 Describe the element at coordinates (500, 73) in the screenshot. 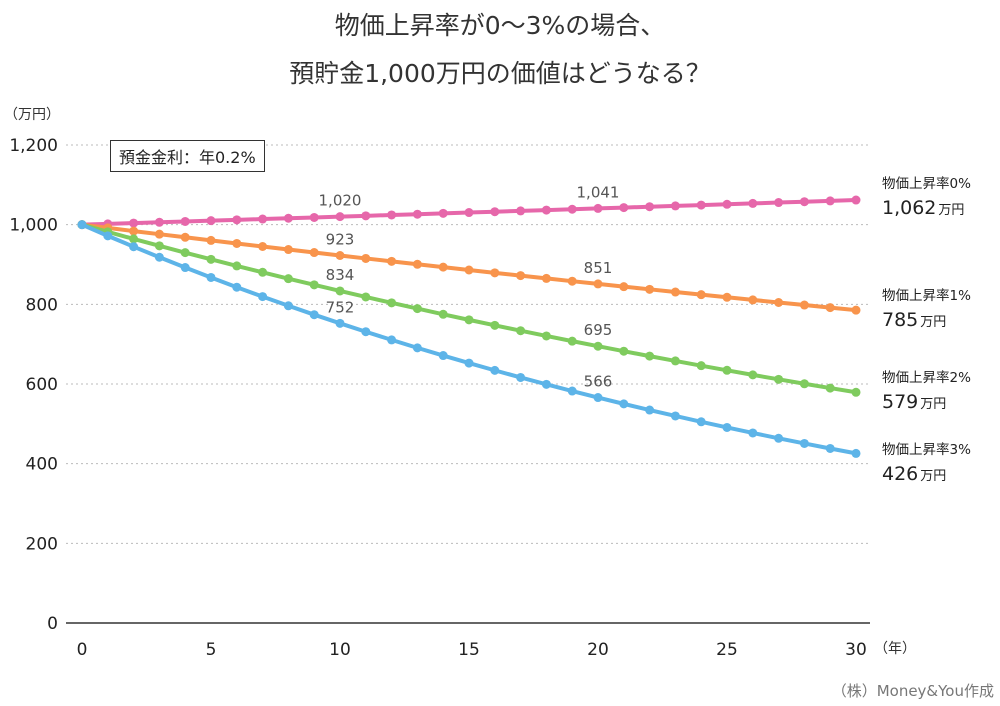

I see `chart-title-line2: 預貯金1,000万円の価値はどうなる？` at that location.